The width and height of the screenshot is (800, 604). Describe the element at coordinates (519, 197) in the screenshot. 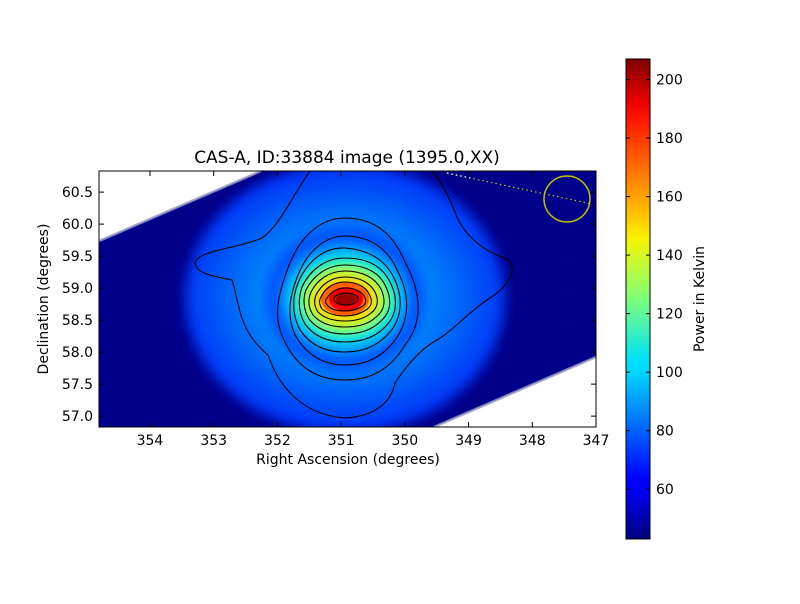

I see `beam-circle-marker` at that location.